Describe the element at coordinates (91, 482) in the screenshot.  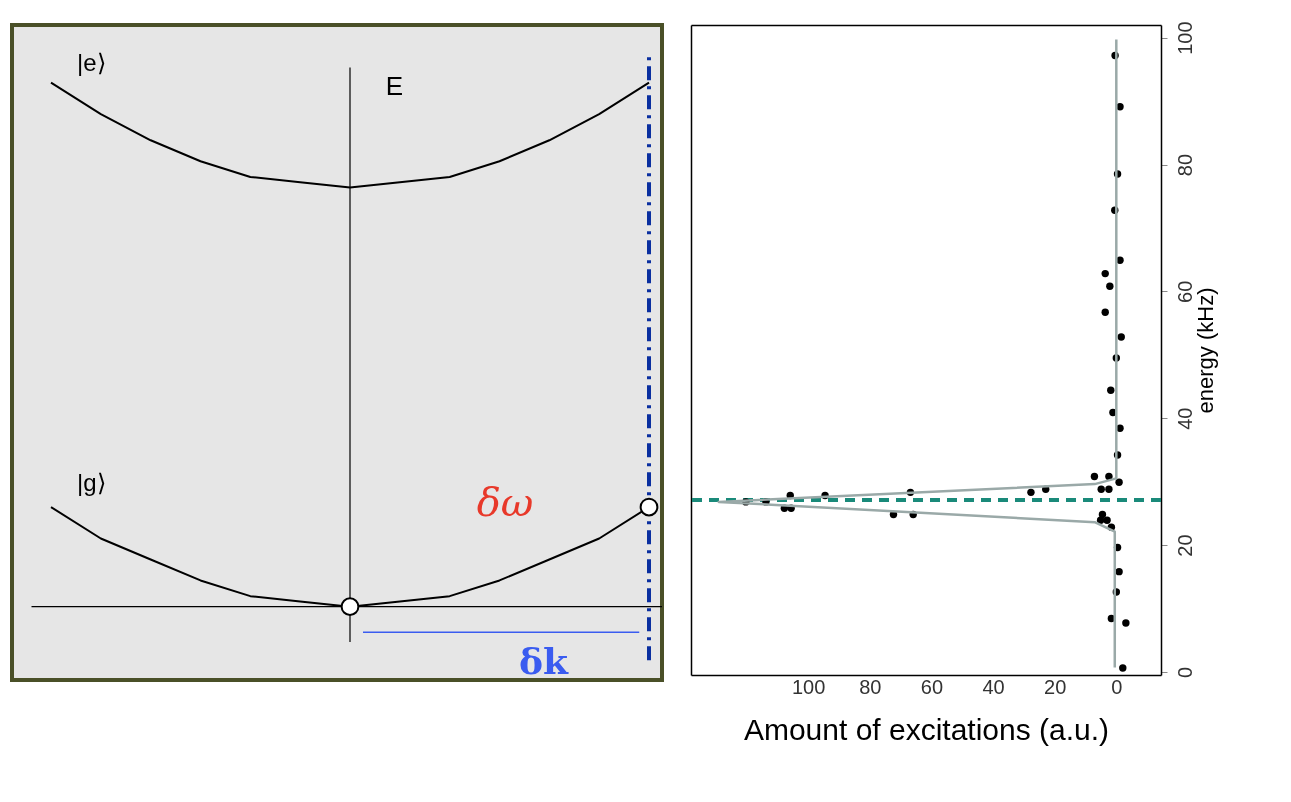
I see `annotation: |g⟩` at that location.